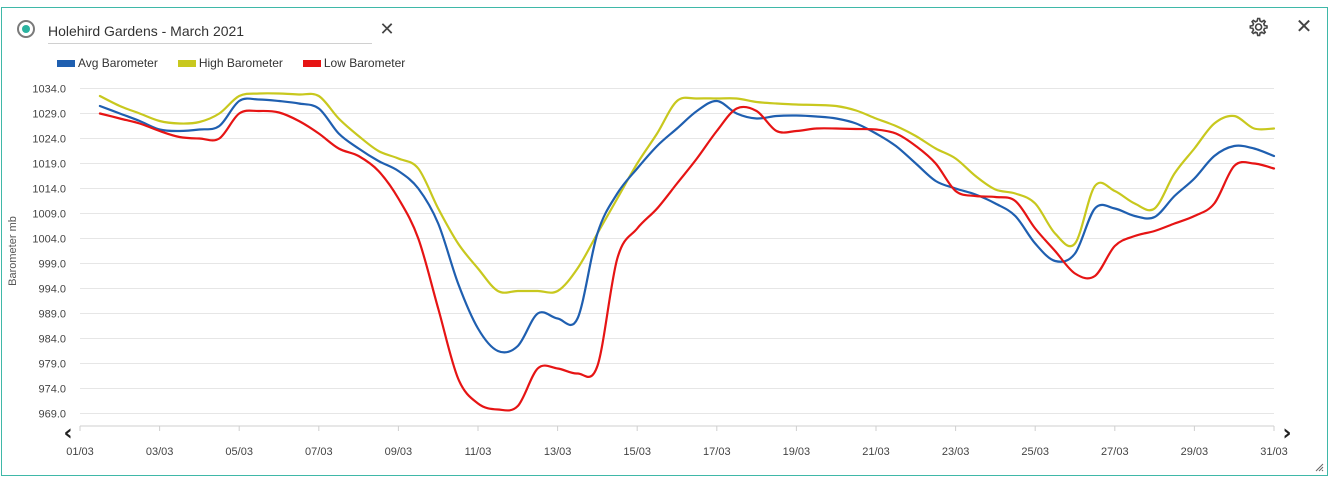  I want to click on x-tick-label: 17/03, so click(717, 452).